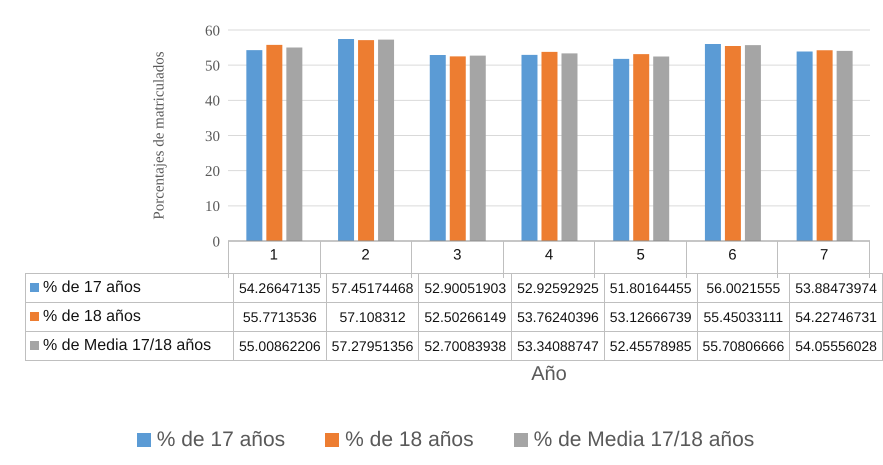 The image size is (883, 465). Describe the element at coordinates (372, 288) in the screenshot. I see `data-label: 57.45174468` at that location.